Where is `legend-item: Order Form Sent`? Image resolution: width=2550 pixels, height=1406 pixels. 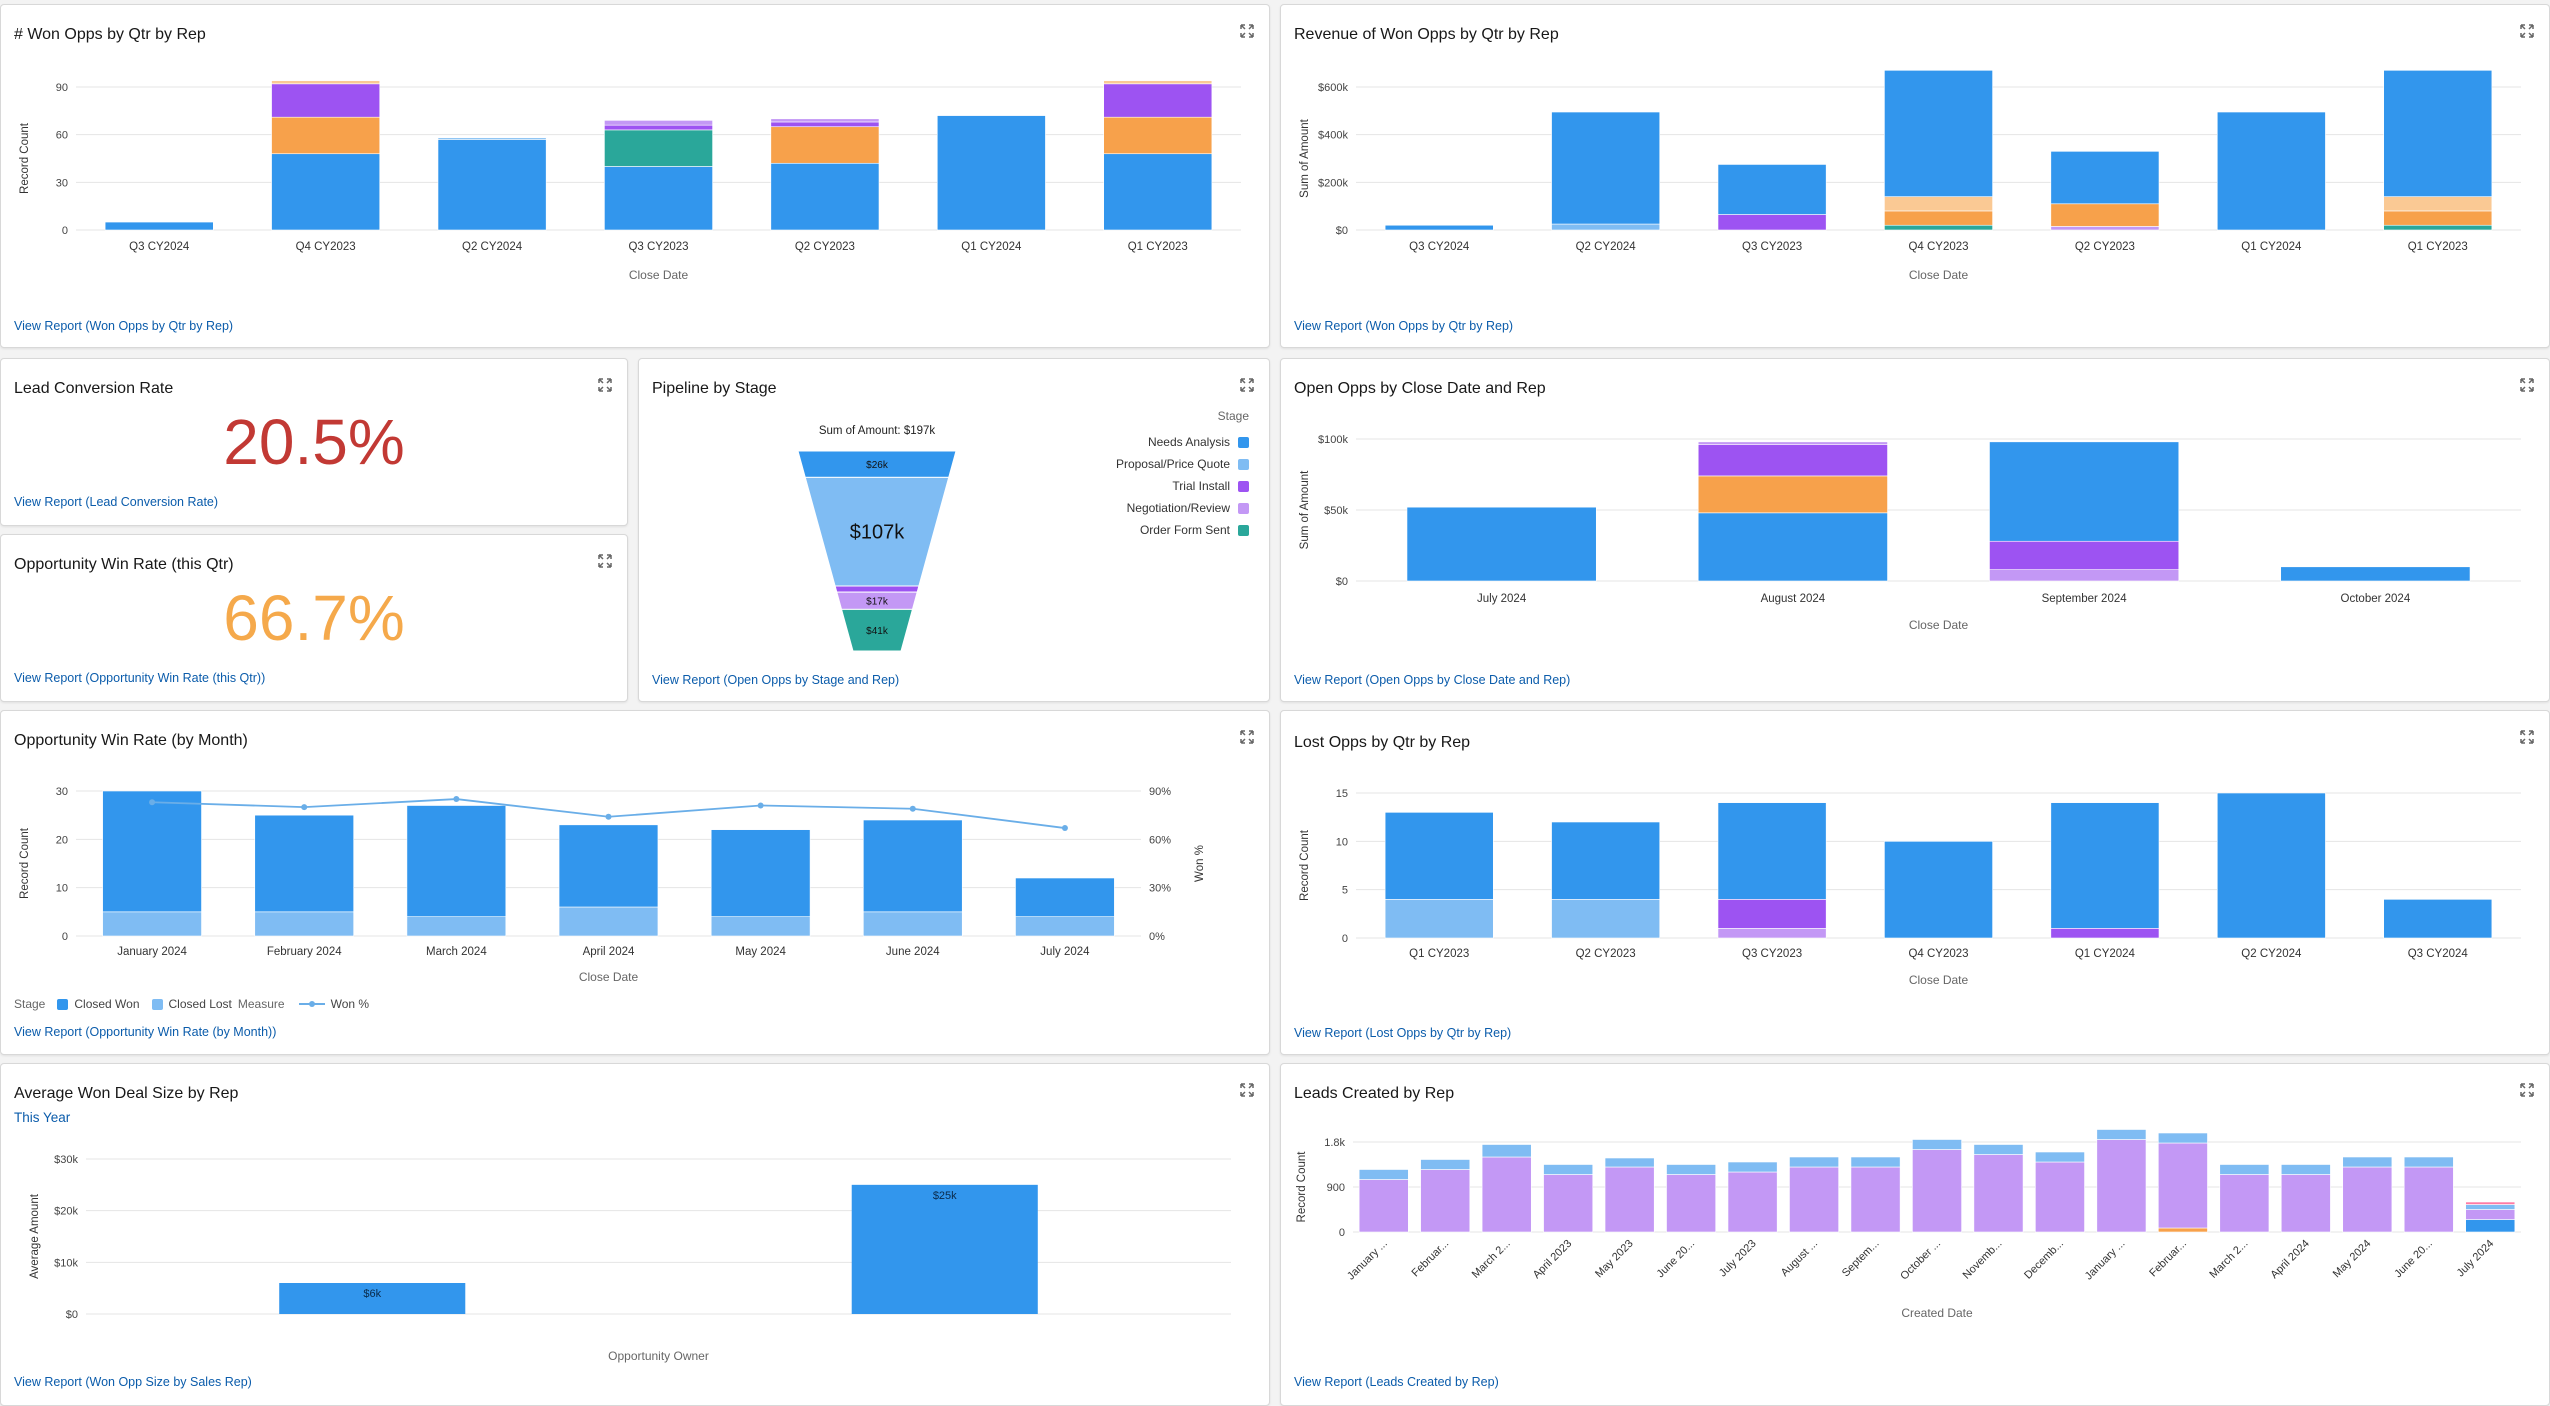 legend-item: Order Form Sent is located at coordinates (1182, 530).